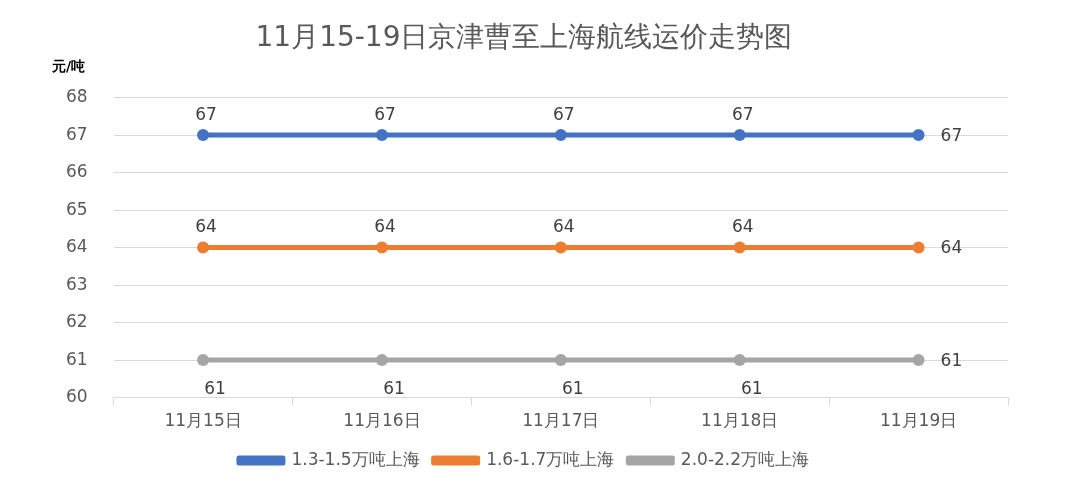 This screenshot has width=1080, height=485. What do you see at coordinates (76, 246) in the screenshot?
I see `y-tick-label: 64` at bounding box center [76, 246].